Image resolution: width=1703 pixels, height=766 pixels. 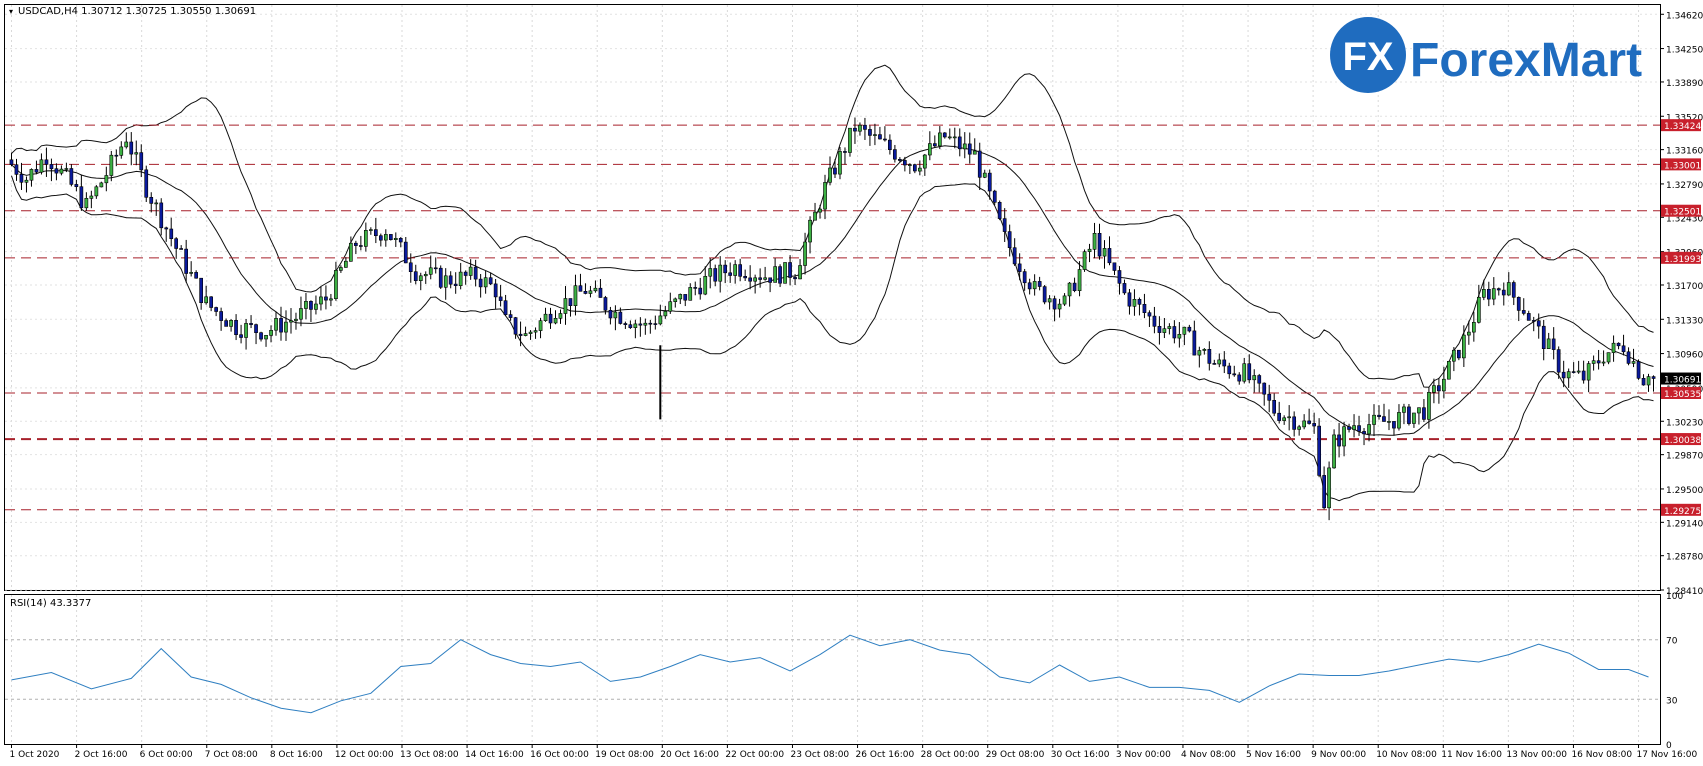 I want to click on price-tick-label: 1.32790, so click(x=1684, y=186).